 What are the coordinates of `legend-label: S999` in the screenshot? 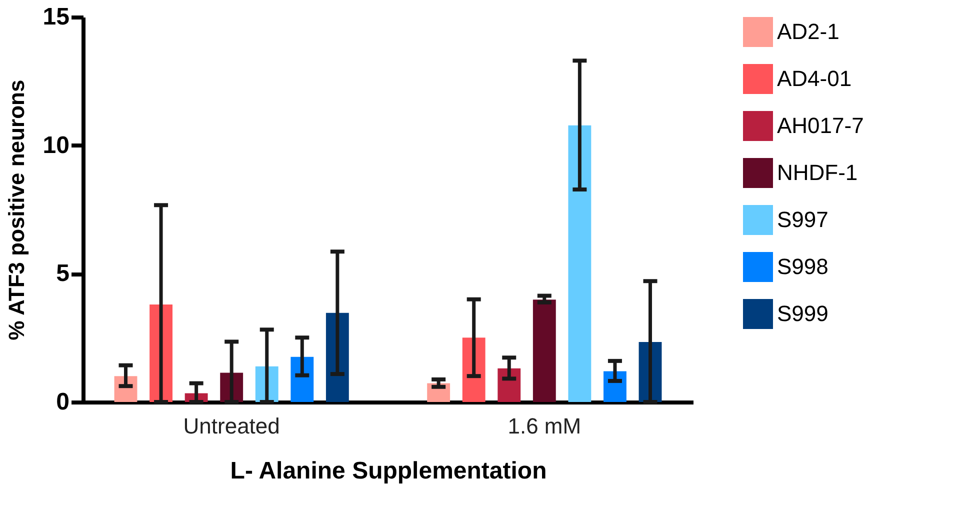 It's located at (802, 313).